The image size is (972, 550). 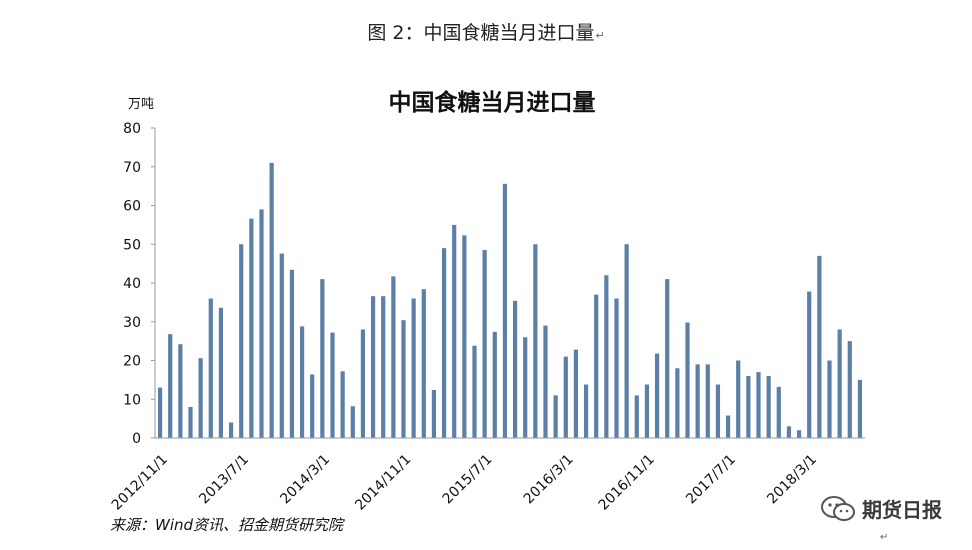 What do you see at coordinates (132, 168) in the screenshot?
I see `y-tick-label: 70` at bounding box center [132, 168].